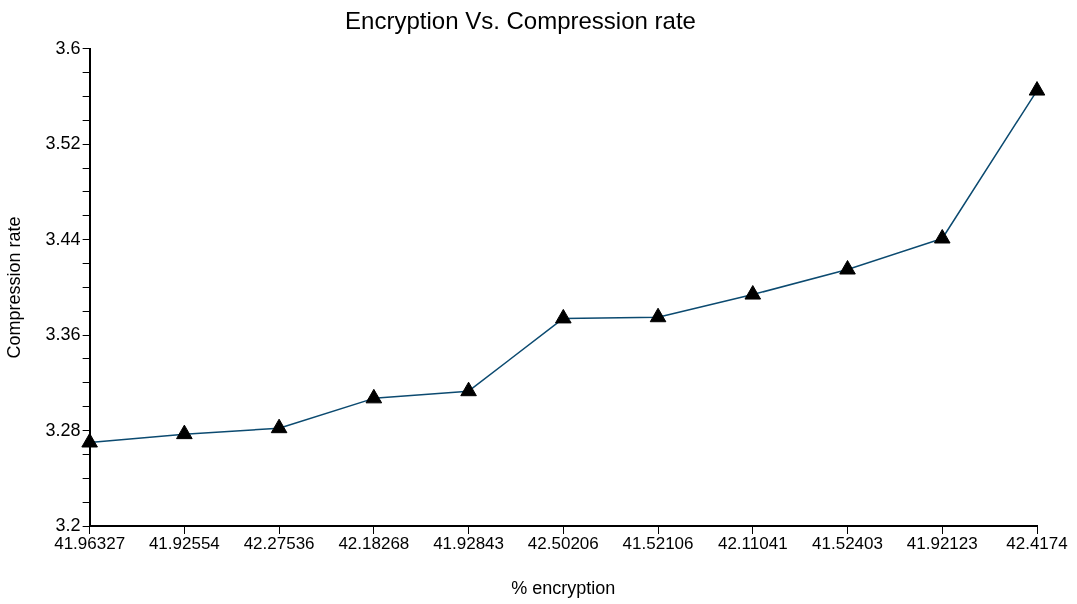 The width and height of the screenshot is (1077, 604). What do you see at coordinates (563, 543) in the screenshot?
I see `x-tick-label: 42.50206` at bounding box center [563, 543].